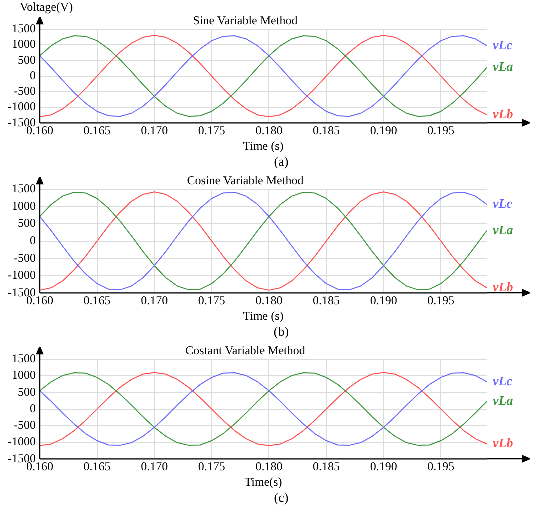  What do you see at coordinates (281, 497) in the screenshot?
I see `text: (c)` at bounding box center [281, 497].